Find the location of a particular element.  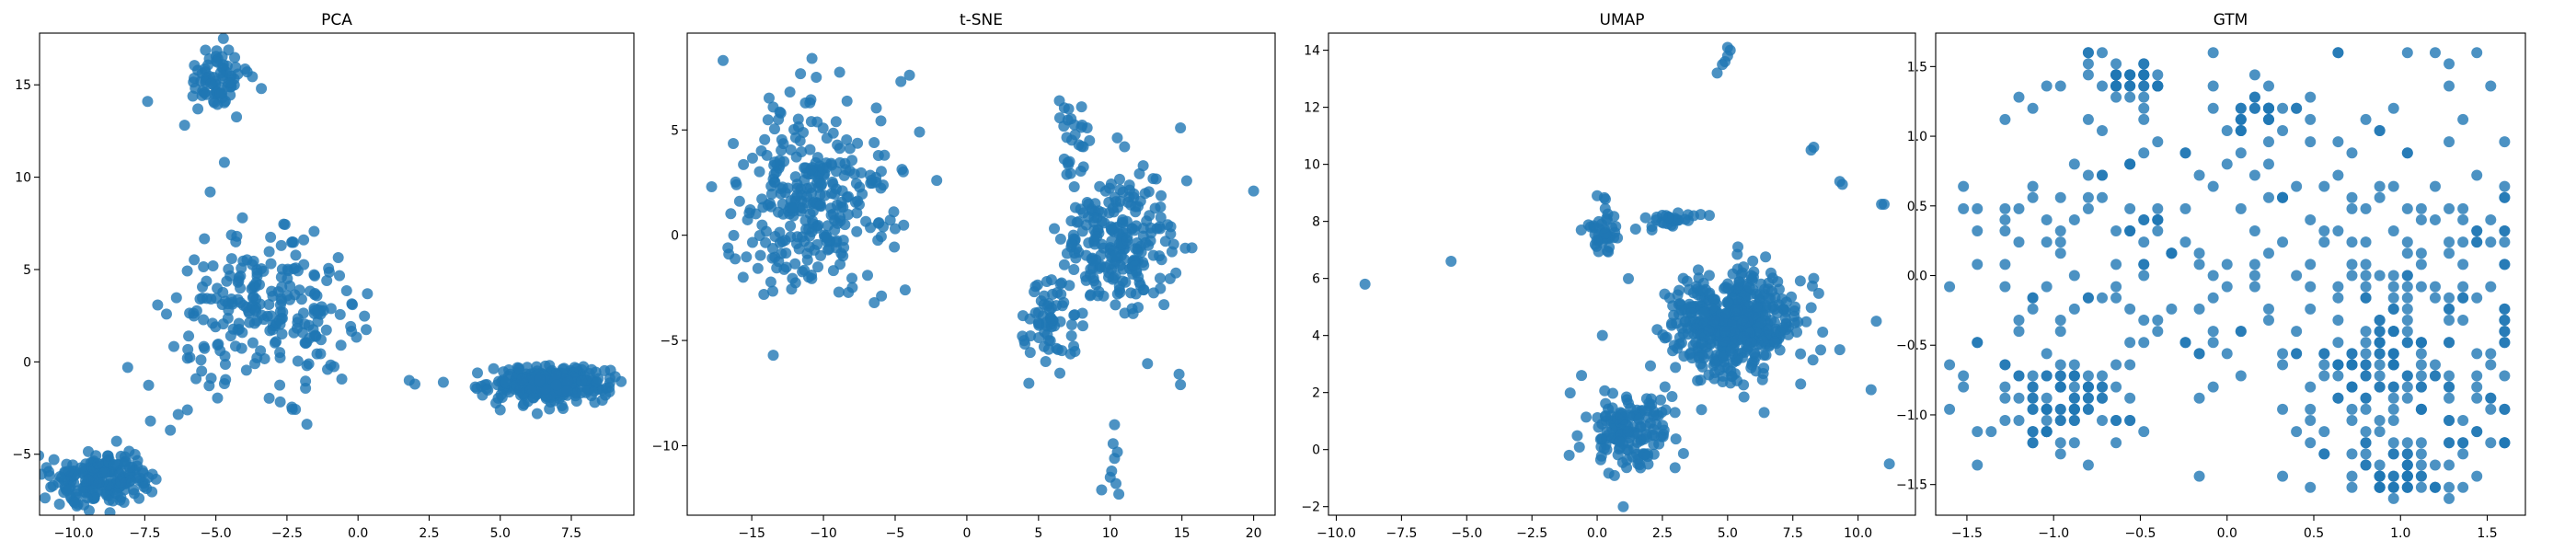

x-tick-label: 5.0 is located at coordinates (1728, 533).